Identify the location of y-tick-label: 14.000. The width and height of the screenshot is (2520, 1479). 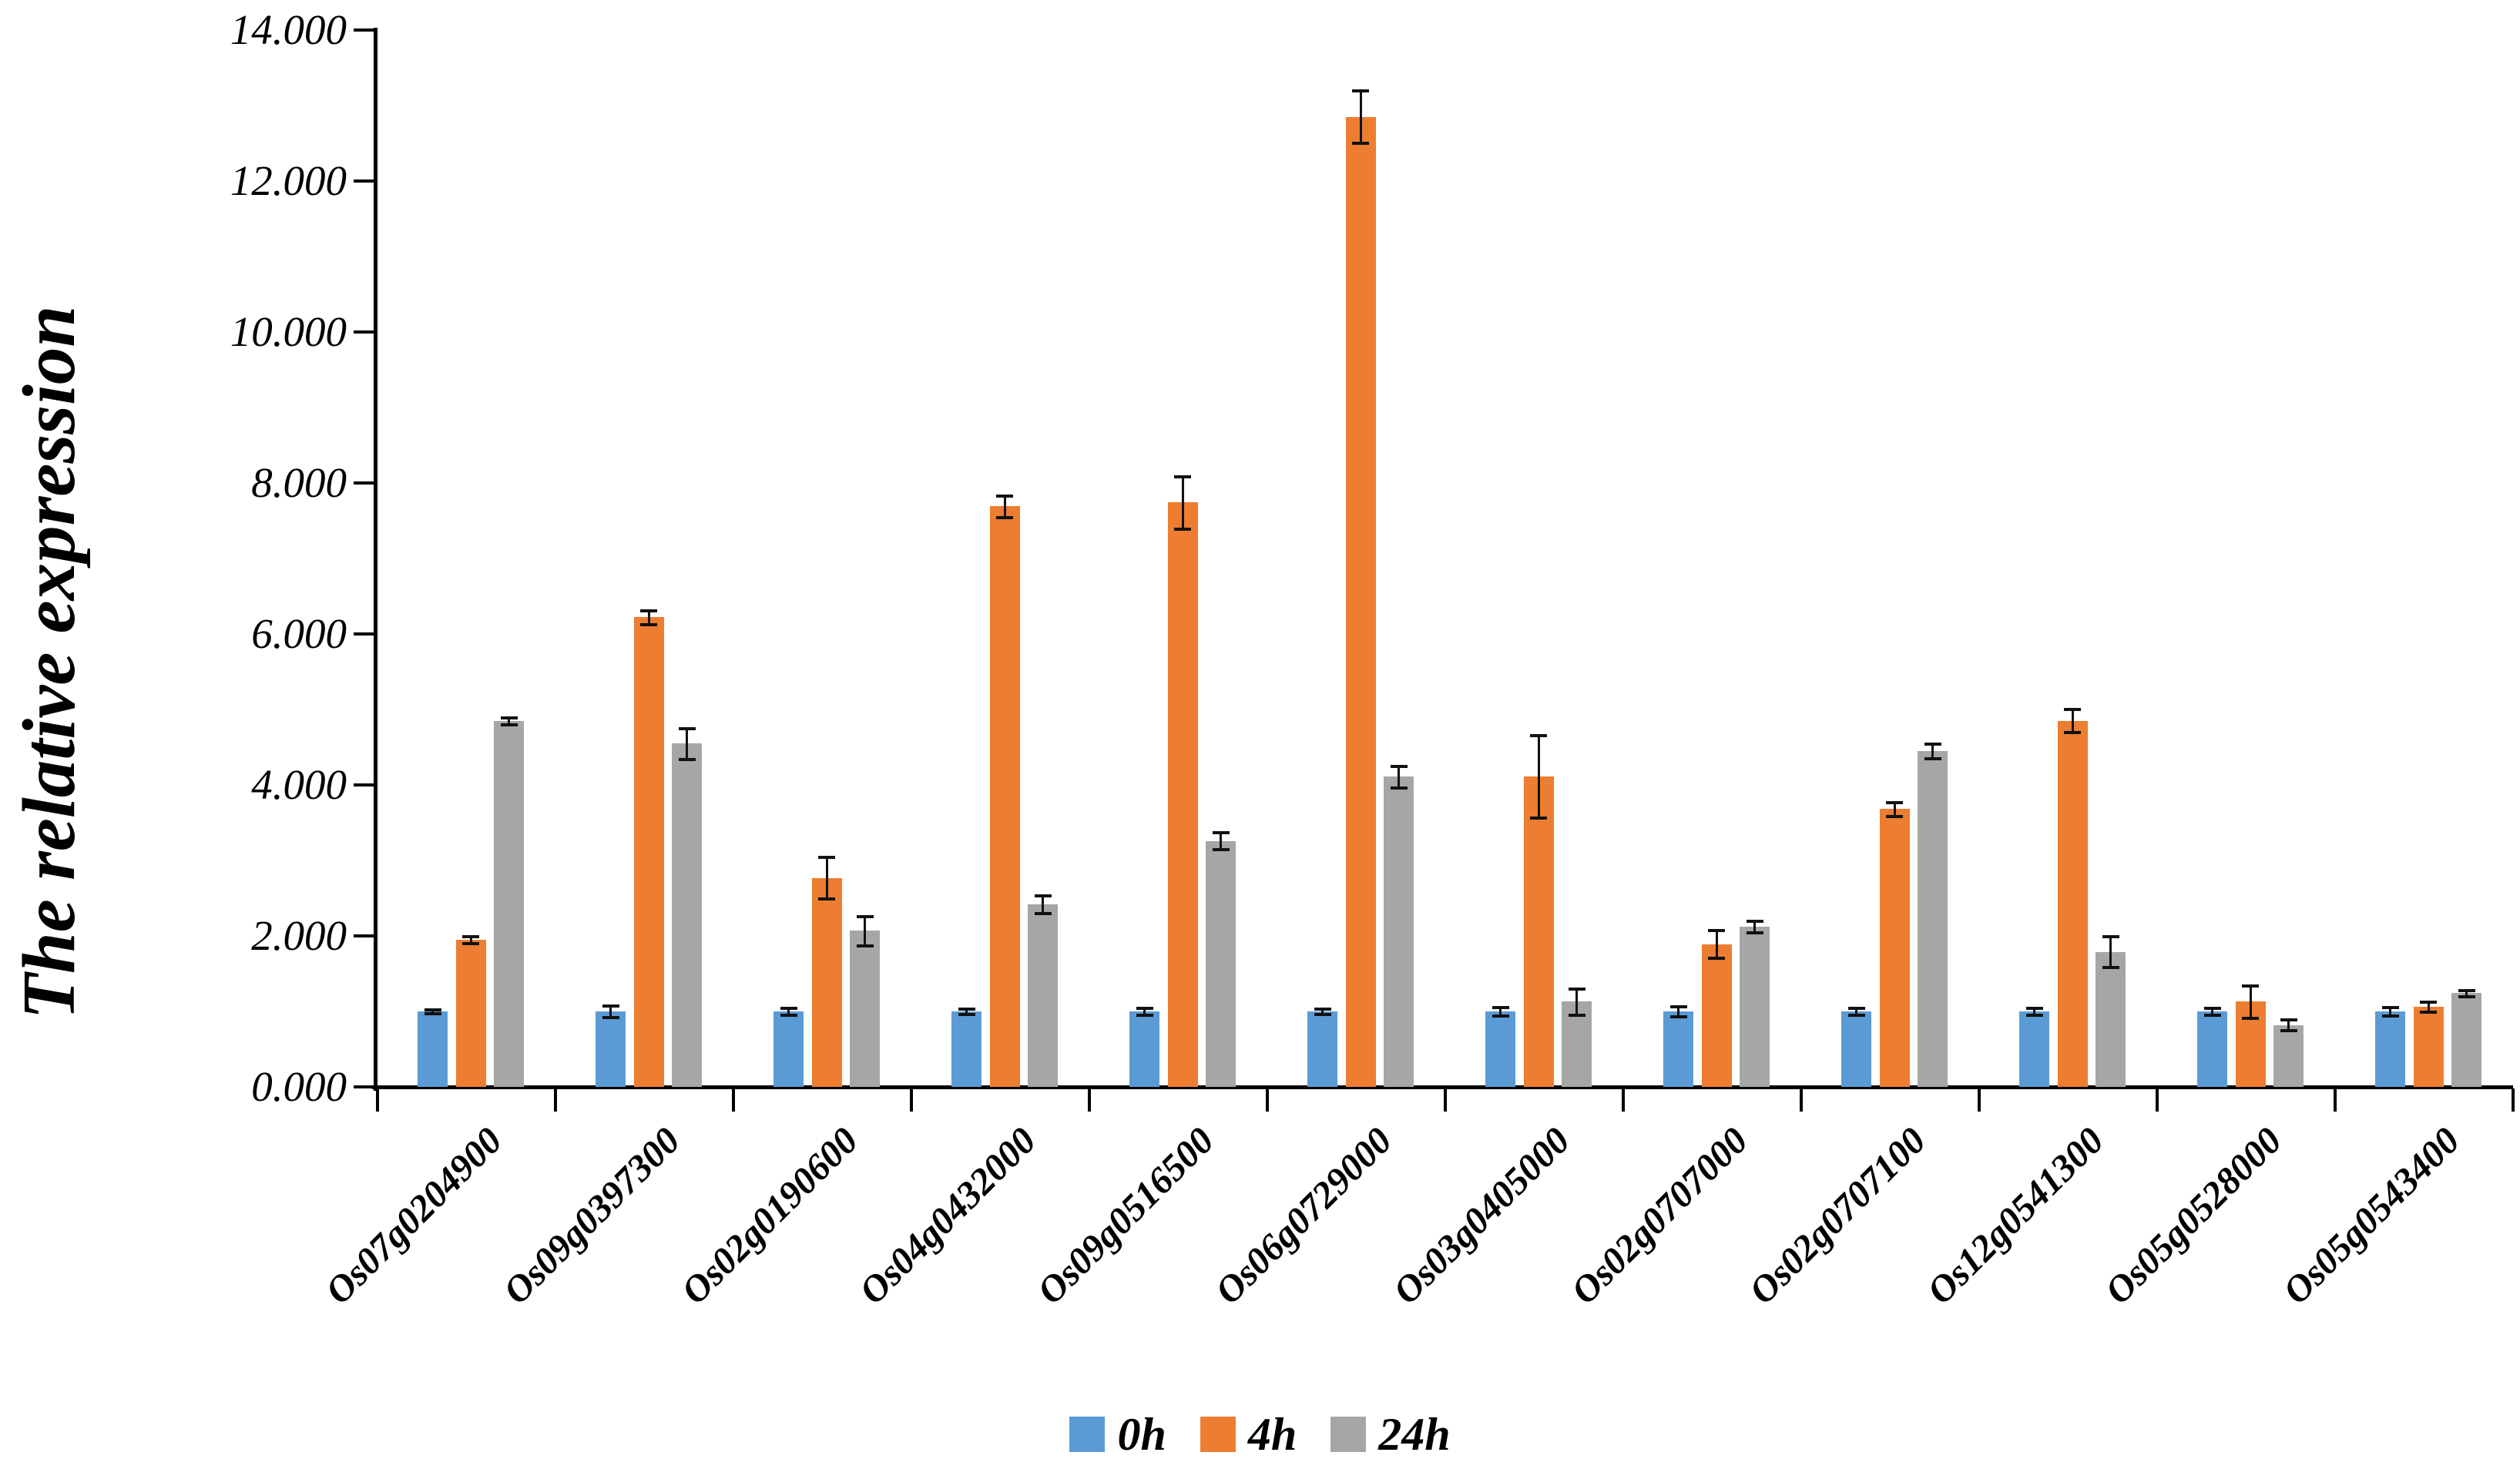
(289, 29).